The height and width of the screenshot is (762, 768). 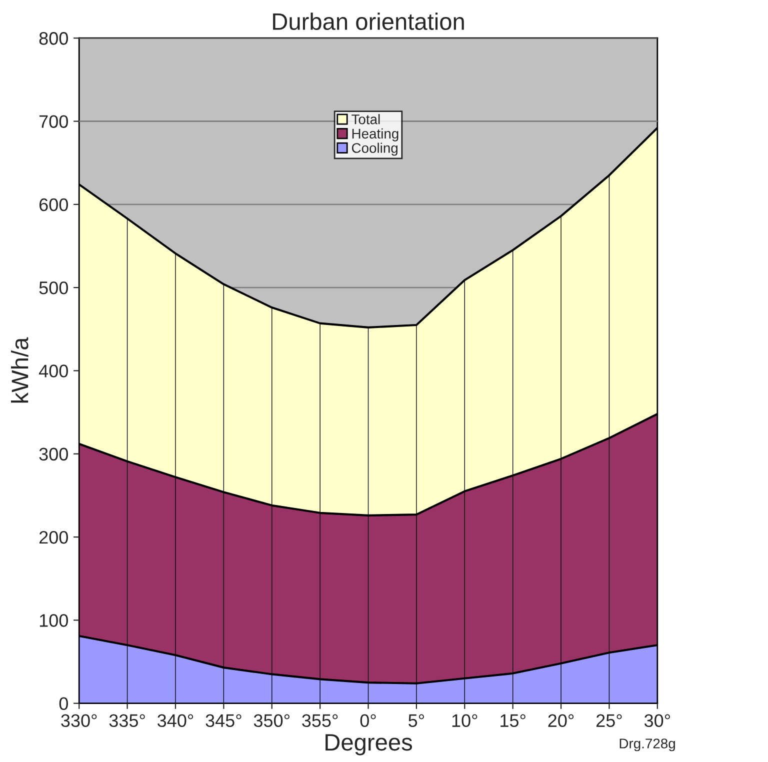 I want to click on x-tick-label: 335°, so click(x=127, y=721).